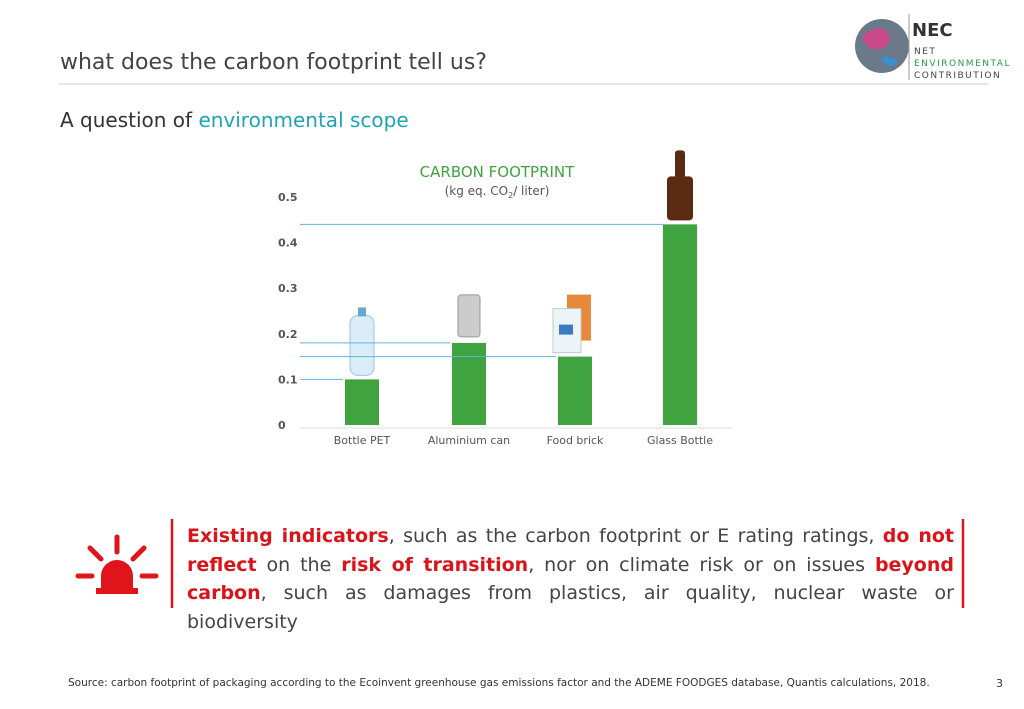  I want to click on y-tick-label: 0.2, so click(288, 334).